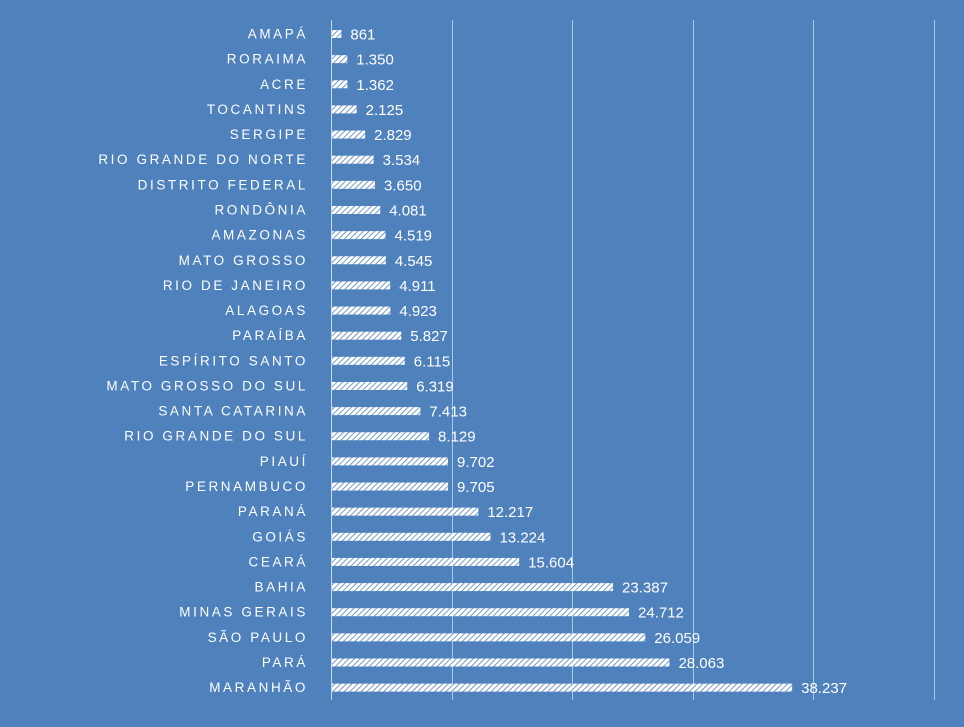  I want to click on value-label: 8.129, so click(457, 437).